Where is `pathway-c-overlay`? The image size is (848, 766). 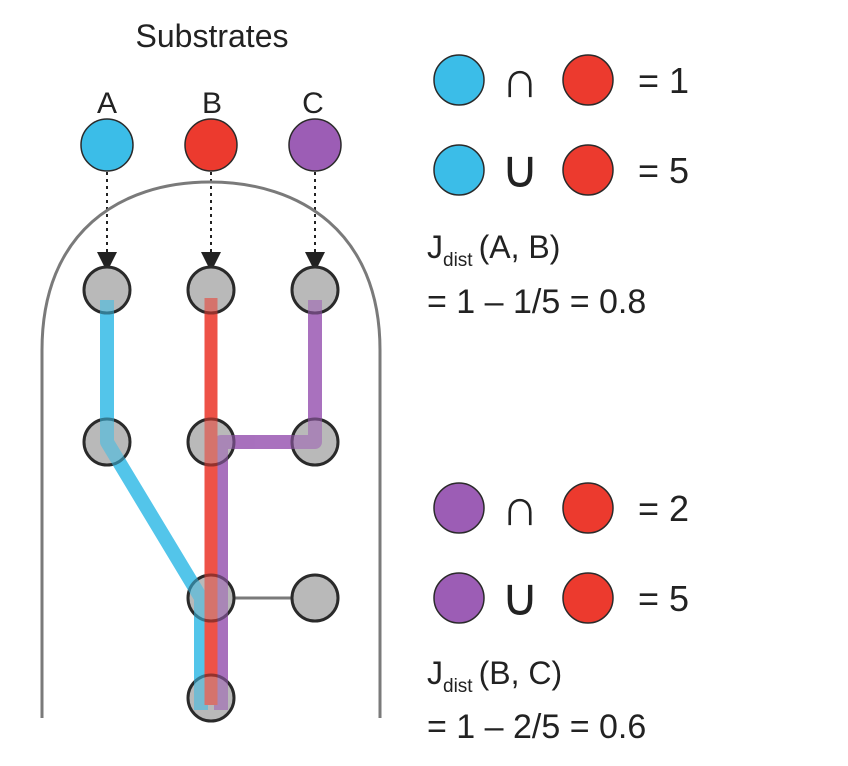 pathway-c-overlay is located at coordinates (268, 505).